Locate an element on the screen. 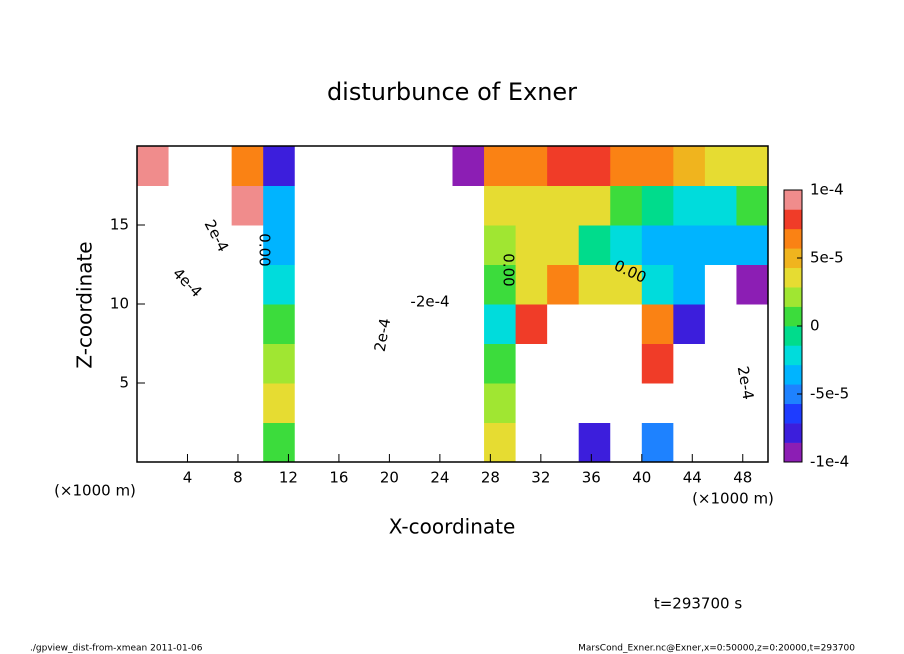  x-tick-label: 40 is located at coordinates (641, 478).